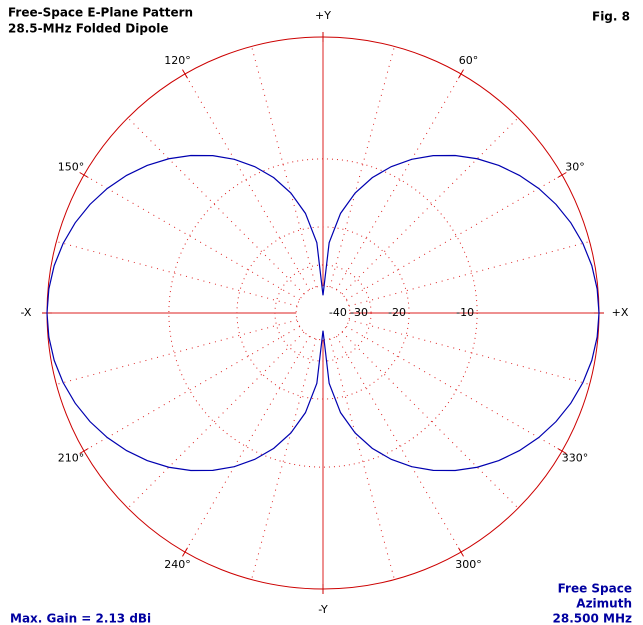 This screenshot has width=643, height=625. Describe the element at coordinates (80, 618) in the screenshot. I see `max-gain-label: Max. Gain = 2.13 dBi` at that location.